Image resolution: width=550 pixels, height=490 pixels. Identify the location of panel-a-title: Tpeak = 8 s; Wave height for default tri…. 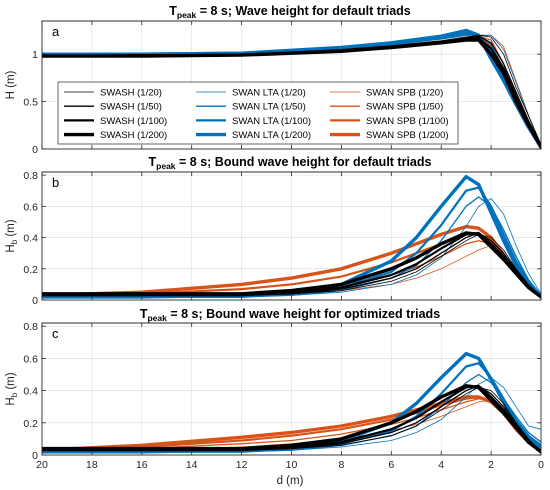
(290, 12).